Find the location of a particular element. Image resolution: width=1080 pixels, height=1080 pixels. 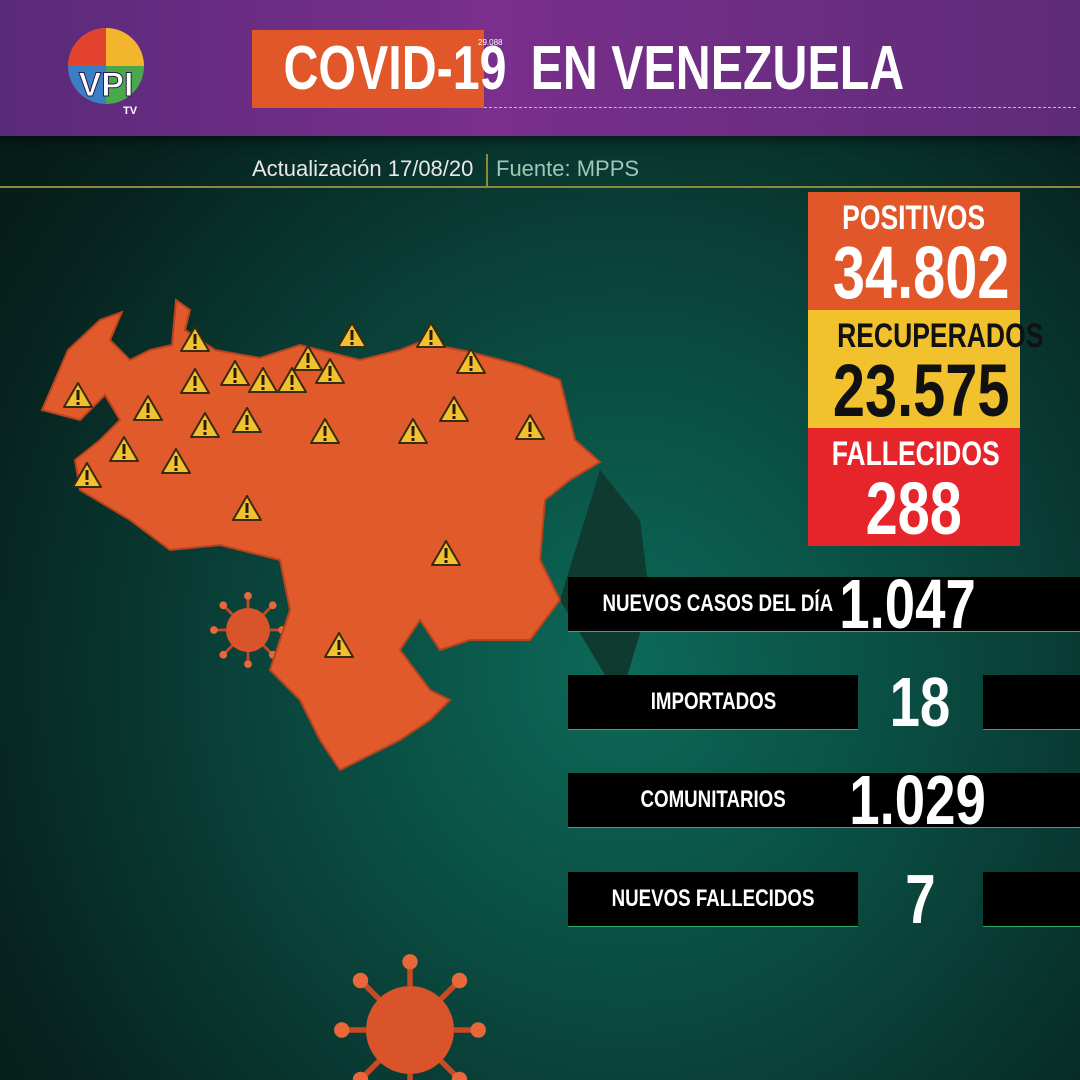

row-value: 1.029 is located at coordinates (918, 800).